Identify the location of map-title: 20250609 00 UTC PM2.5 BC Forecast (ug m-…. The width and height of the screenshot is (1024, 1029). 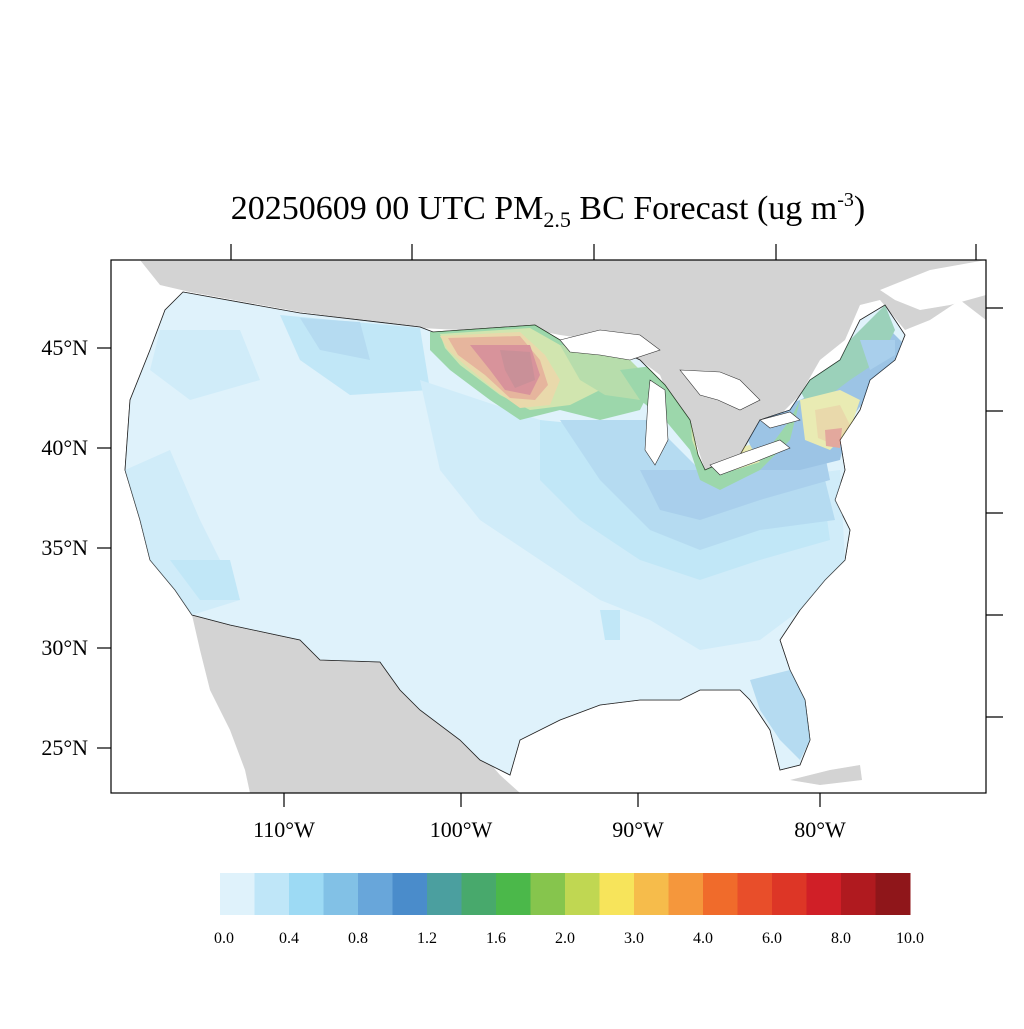
(548, 210).